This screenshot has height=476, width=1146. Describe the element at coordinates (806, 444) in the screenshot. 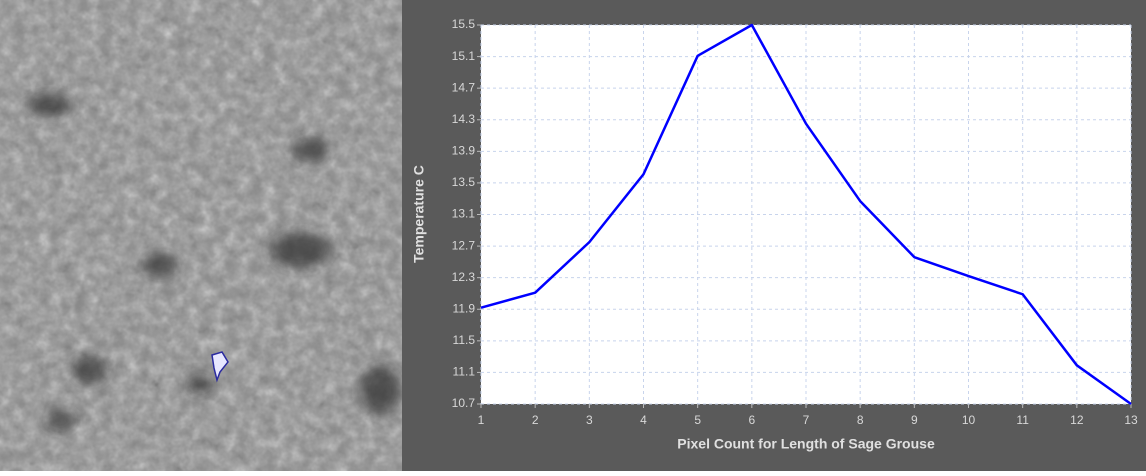

I see `x-axis-title: Pixel Count for Length of Sage Grouse` at that location.